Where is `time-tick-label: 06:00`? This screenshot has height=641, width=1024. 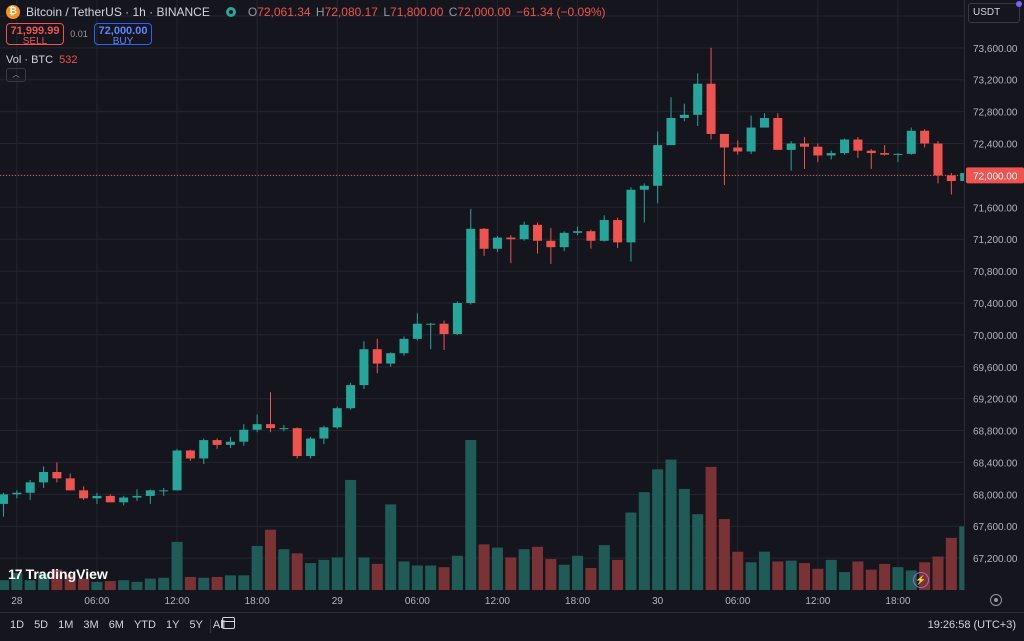 time-tick-label: 06:00 is located at coordinates (737, 601).